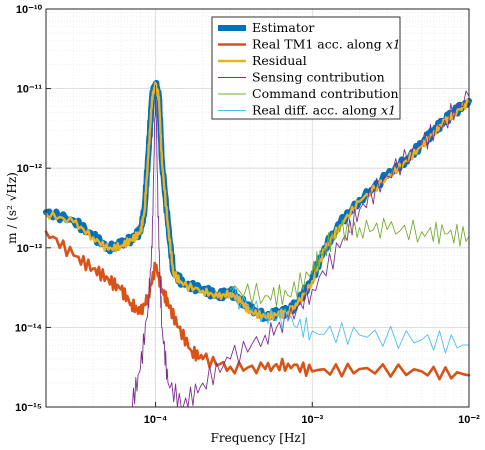  What do you see at coordinates (324, 110) in the screenshot?
I see `legend-entry: Real diff. acc. along x1` at bounding box center [324, 110].